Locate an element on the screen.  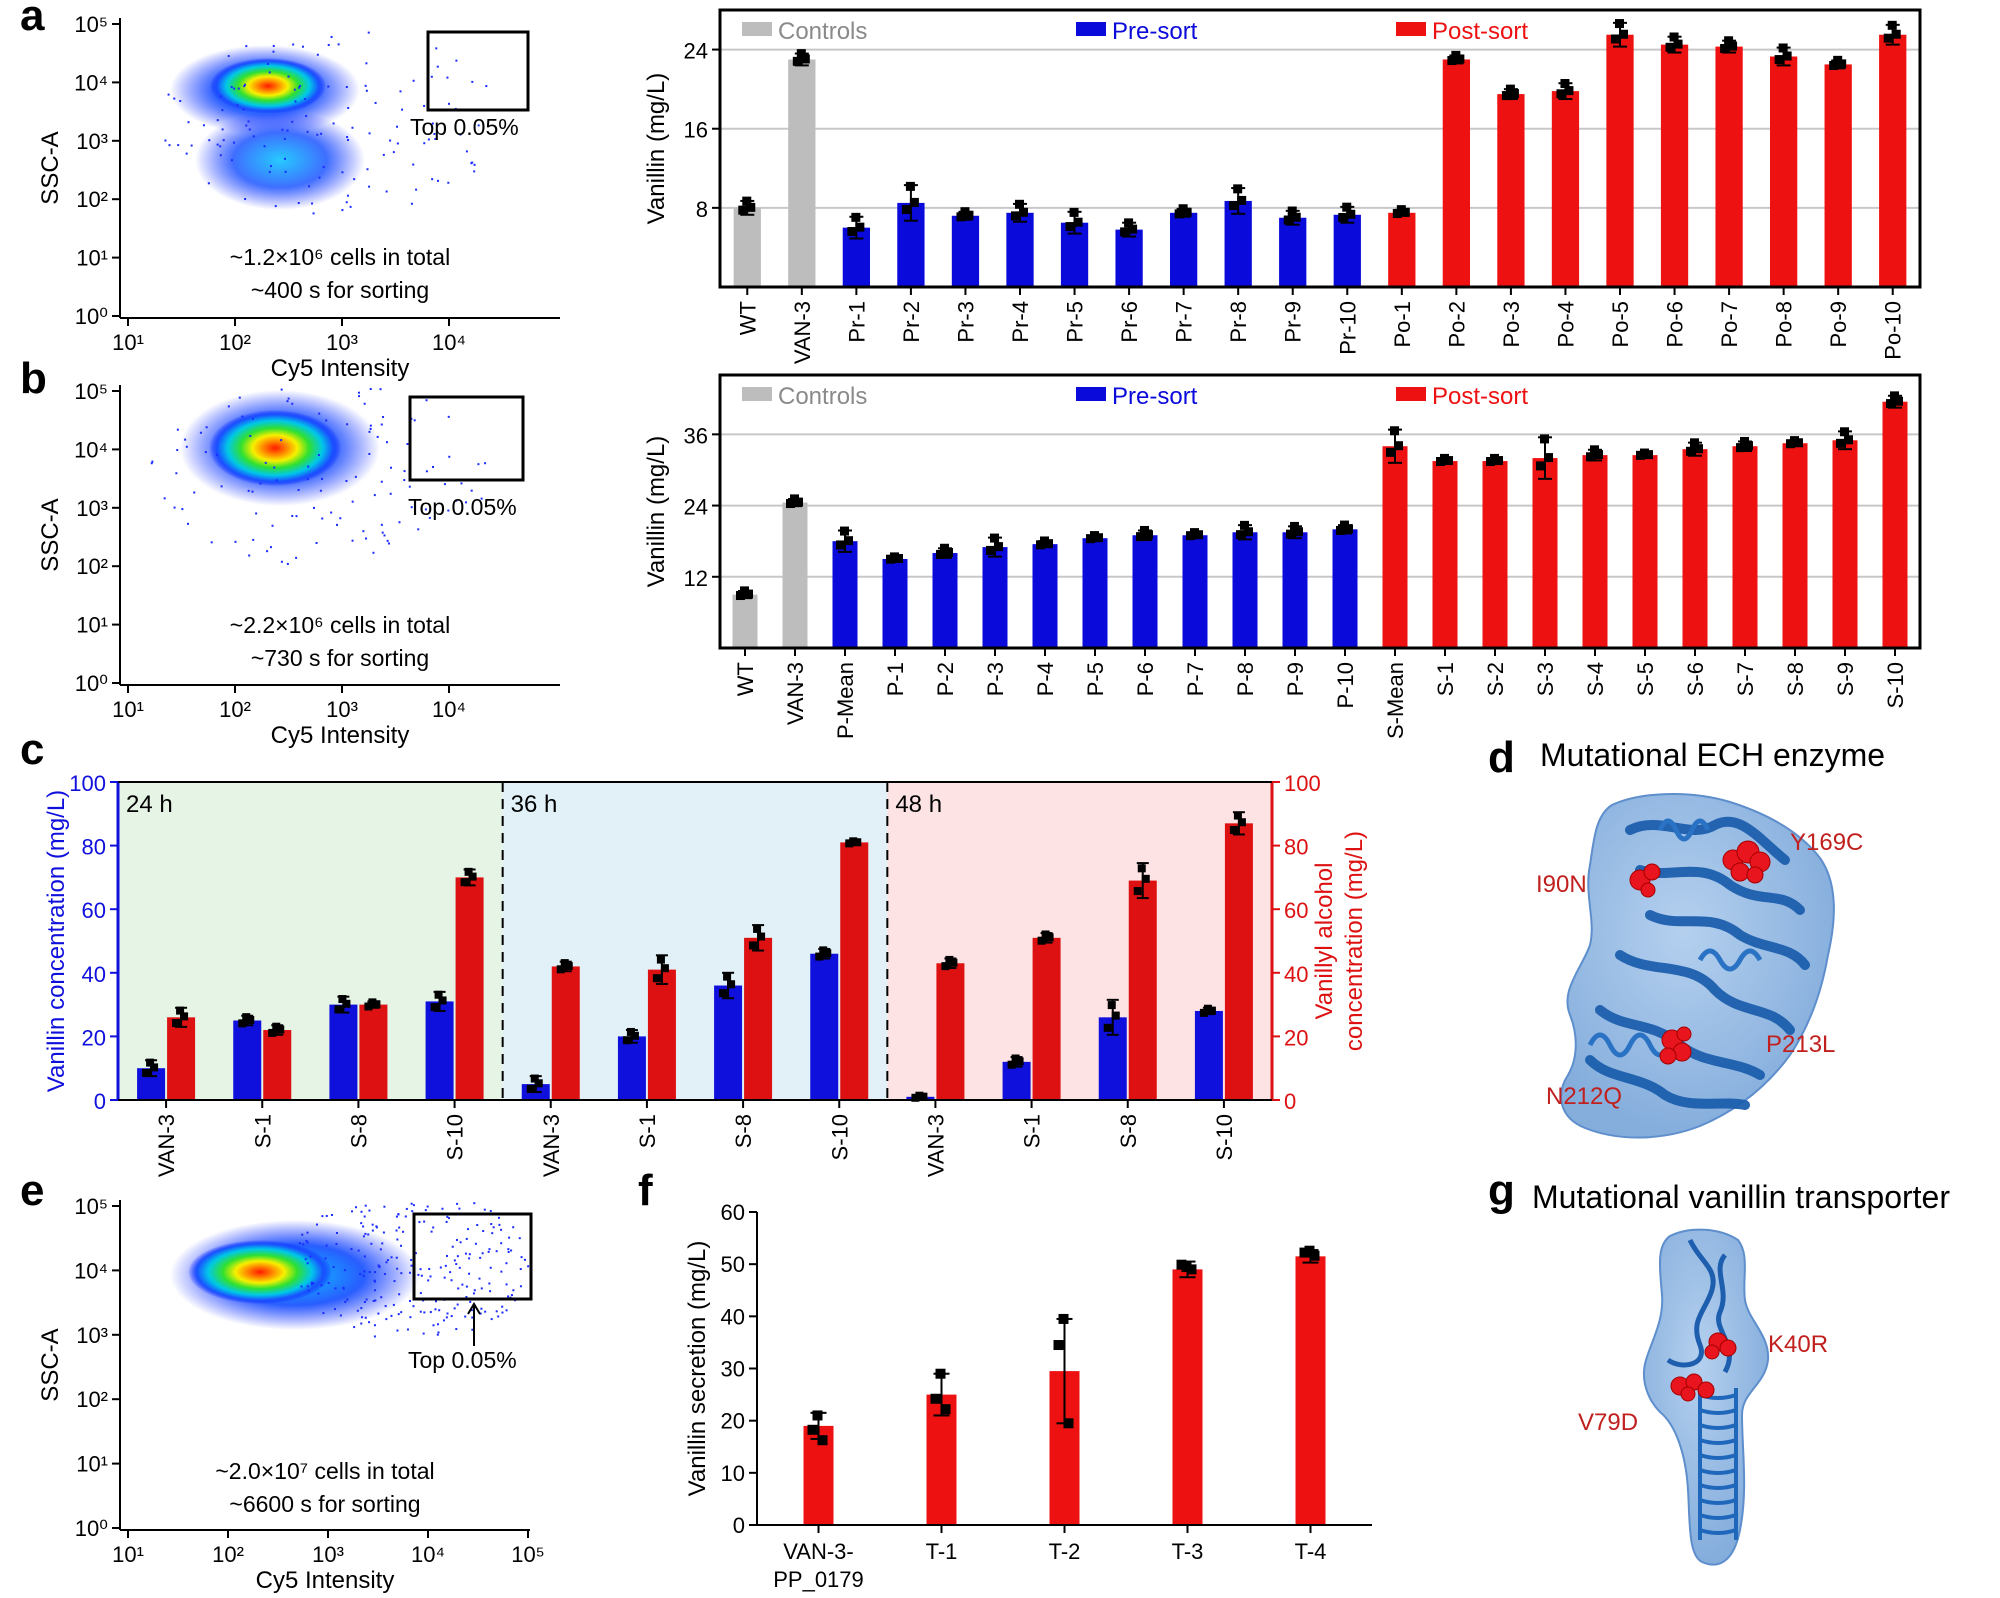
x-tick-label: S-10 is located at coordinates (455, 1137).